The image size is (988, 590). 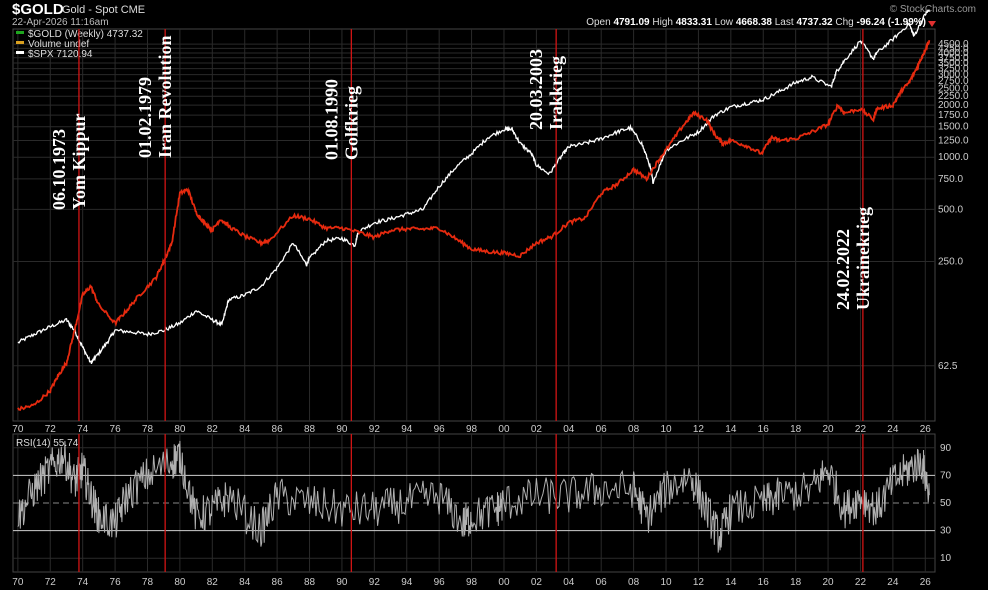 What do you see at coordinates (569, 582) in the screenshot?
I see `rsi-x-tick-label: 04` at bounding box center [569, 582].